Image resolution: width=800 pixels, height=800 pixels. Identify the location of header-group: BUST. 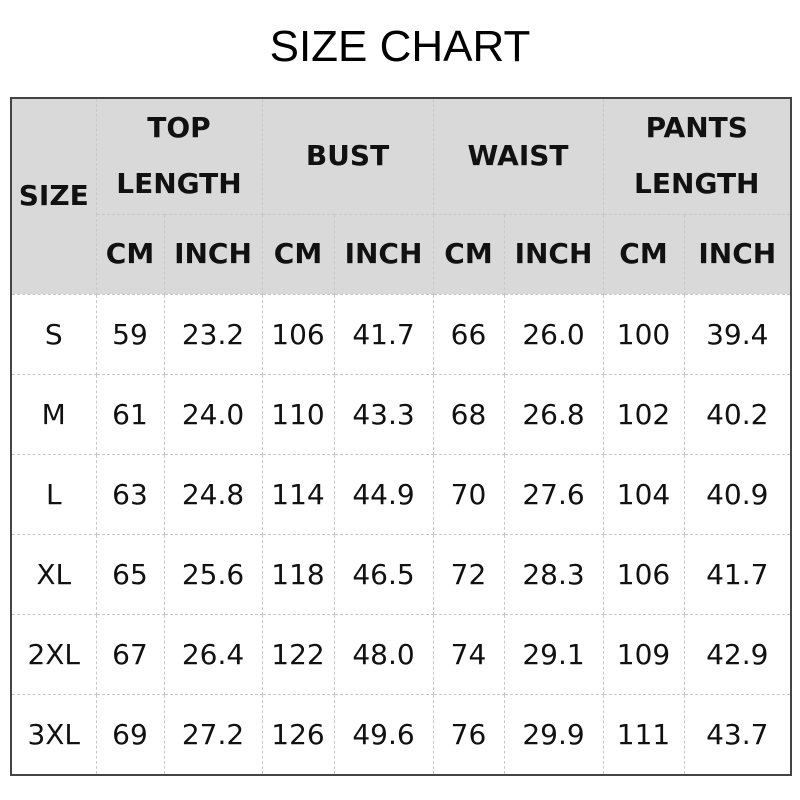
(347, 156).